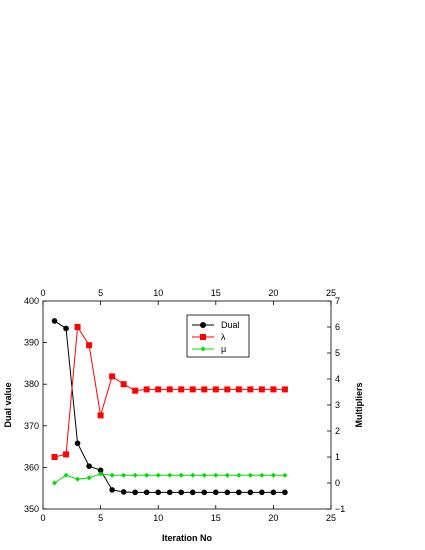 The width and height of the screenshot is (425, 550). What do you see at coordinates (230, 325) in the screenshot?
I see `legend-label-dual: Dual` at bounding box center [230, 325].